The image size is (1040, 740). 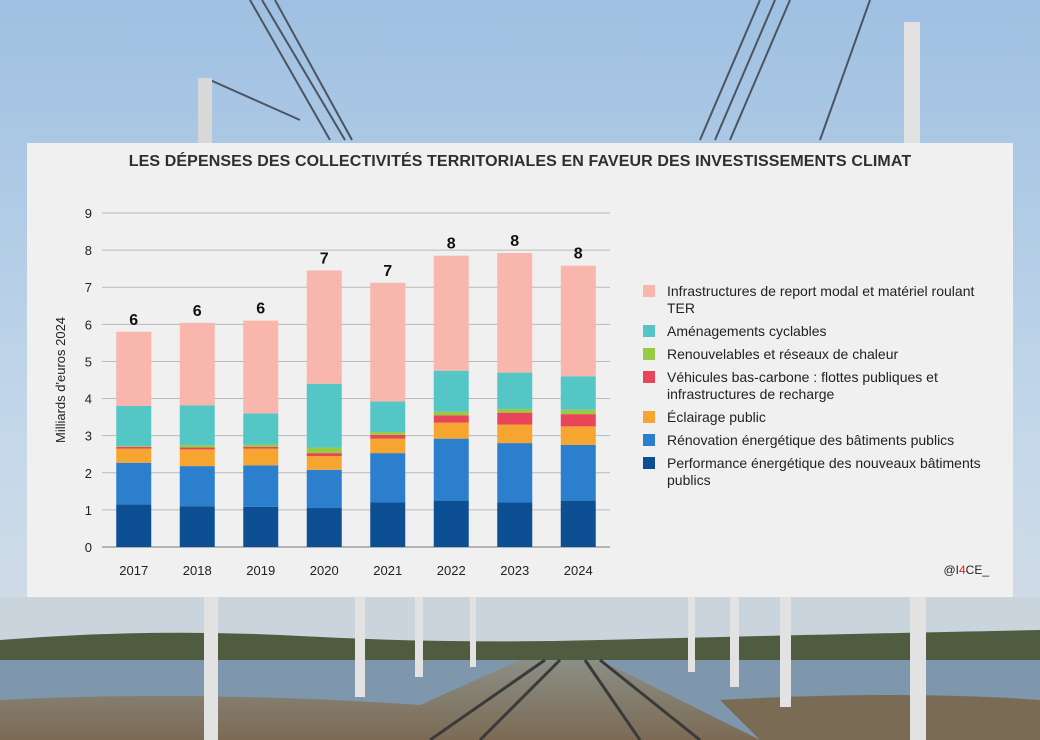 I want to click on y-tick-label: 6, so click(x=88, y=324).